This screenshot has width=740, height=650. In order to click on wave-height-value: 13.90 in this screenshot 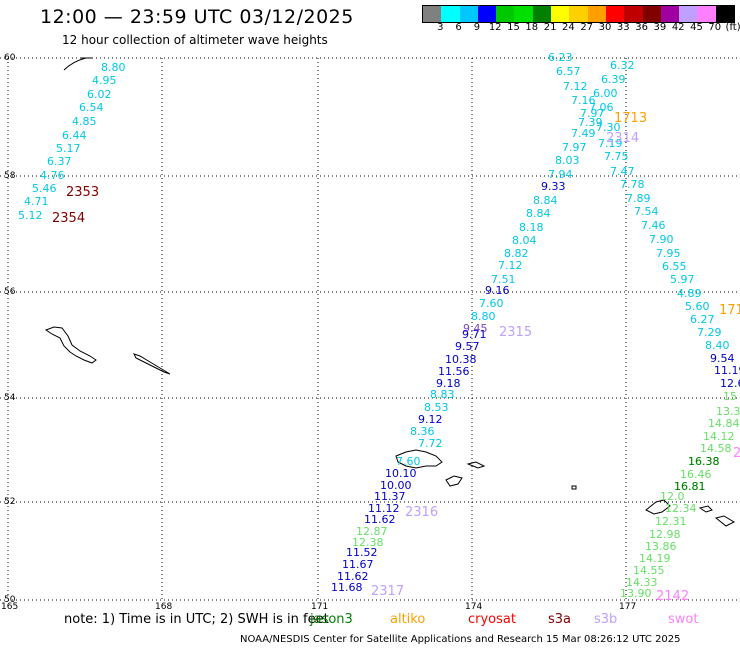, I will do `click(636, 593)`.